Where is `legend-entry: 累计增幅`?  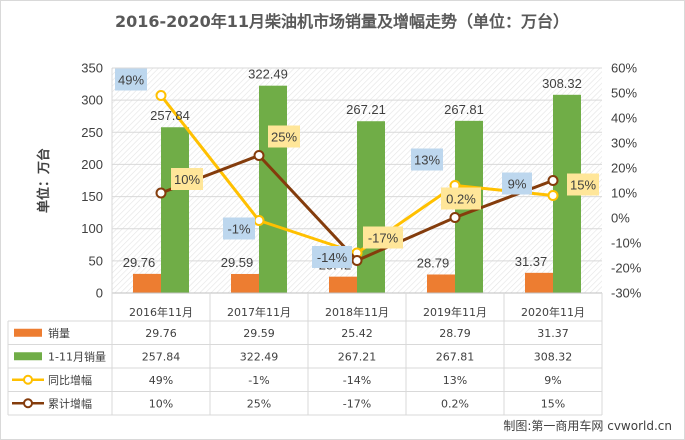 legend-entry: 累计增幅 is located at coordinates (70, 403).